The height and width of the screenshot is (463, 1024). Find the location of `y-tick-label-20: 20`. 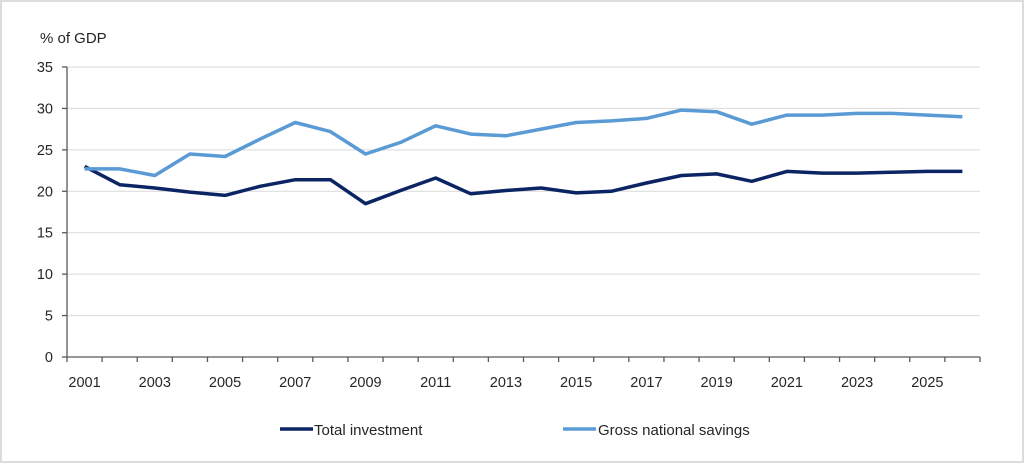

y-tick-label-20: 20 is located at coordinates (45, 192).